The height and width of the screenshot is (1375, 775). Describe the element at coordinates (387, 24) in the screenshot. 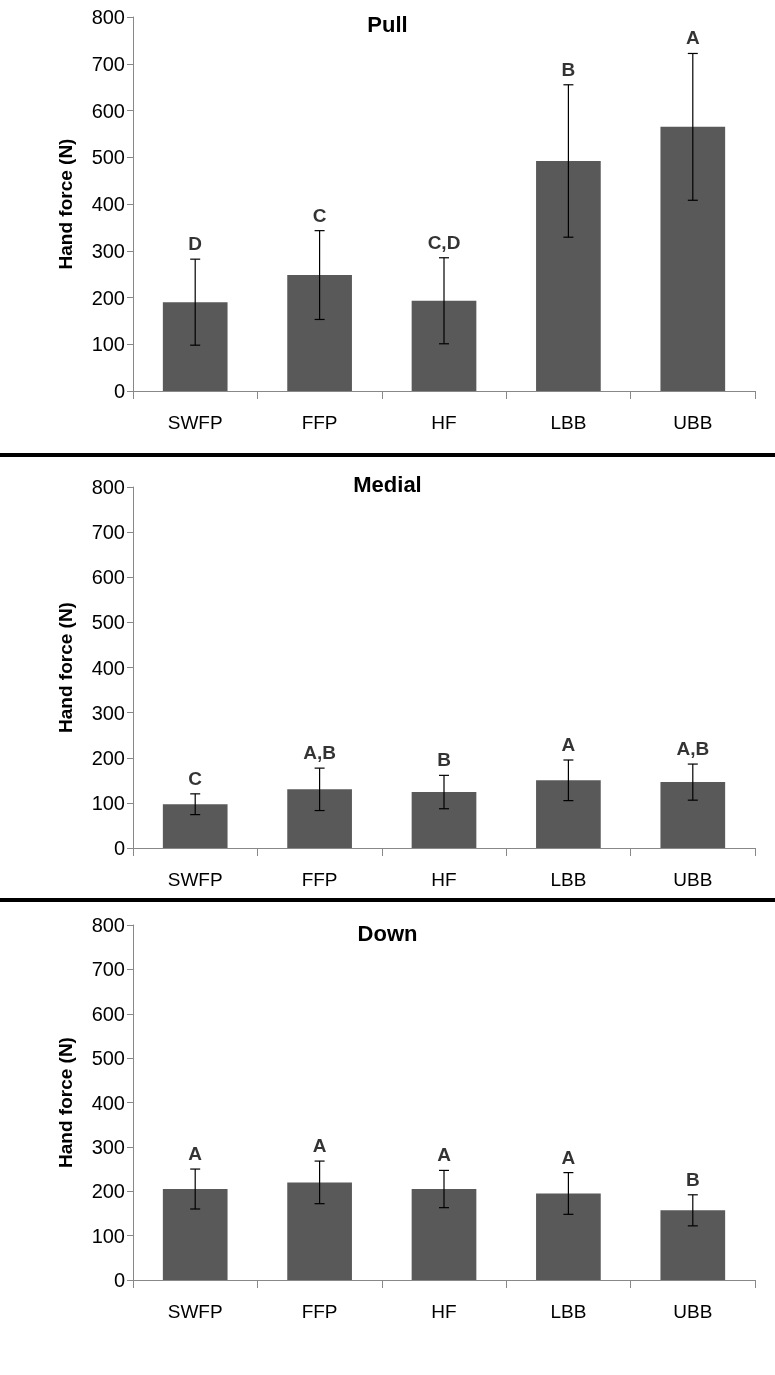

I see `chart-title: Pull` at that location.